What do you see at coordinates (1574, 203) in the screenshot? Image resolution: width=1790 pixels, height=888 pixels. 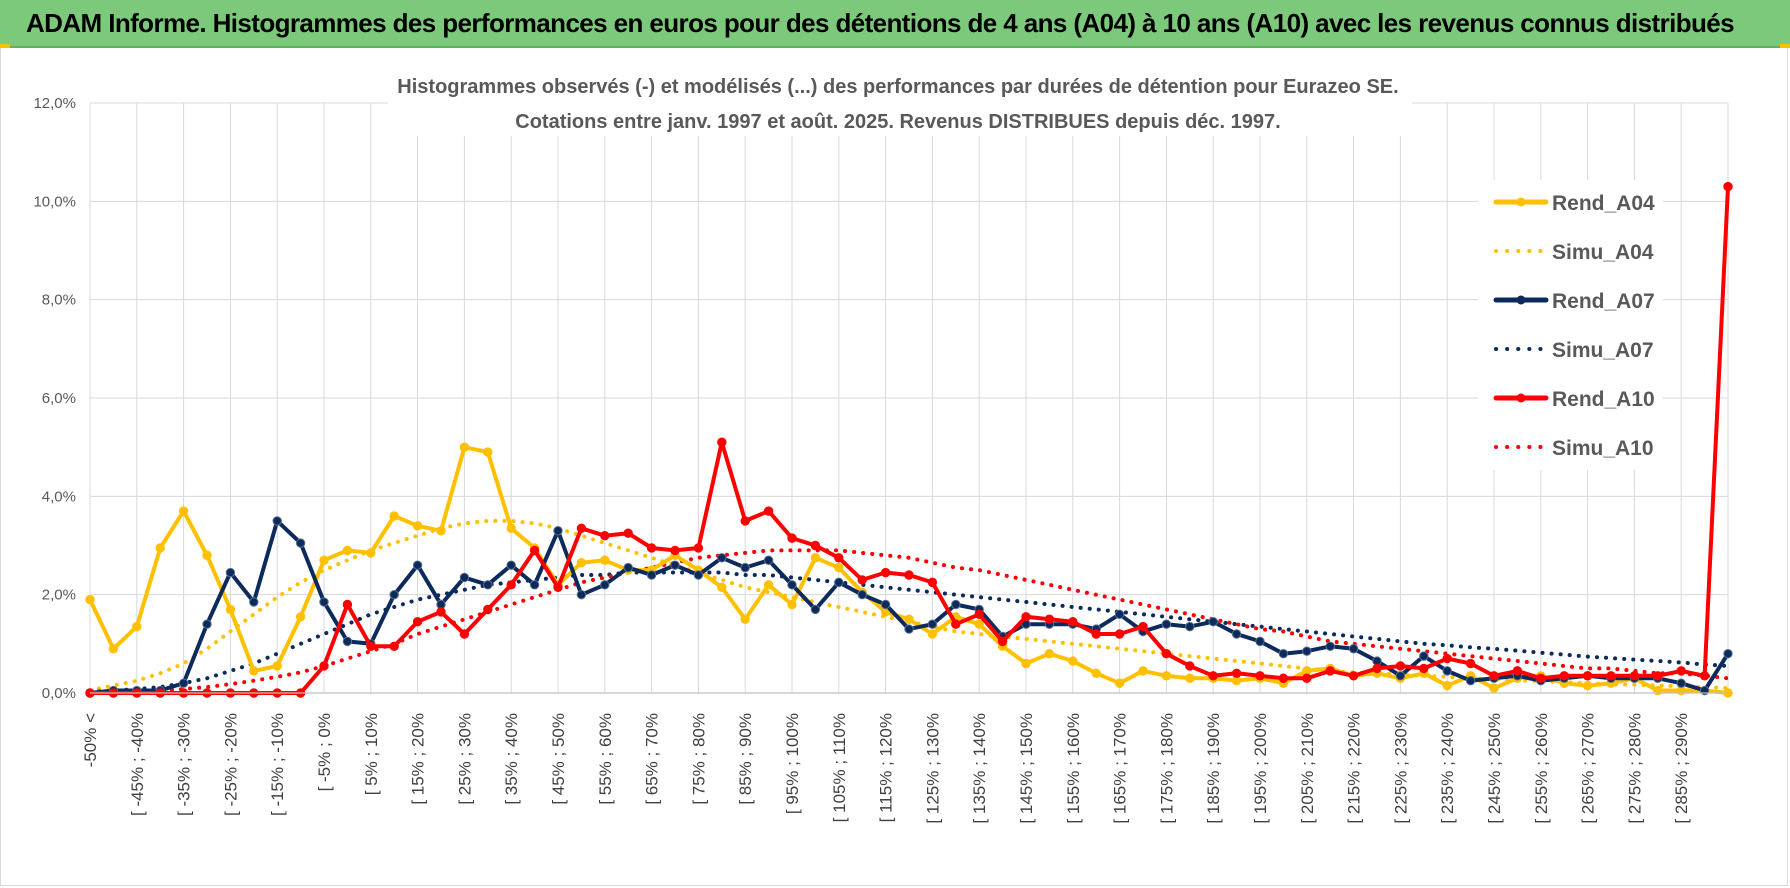 I see `legend-item-rend_a04: Rend_A04` at bounding box center [1574, 203].